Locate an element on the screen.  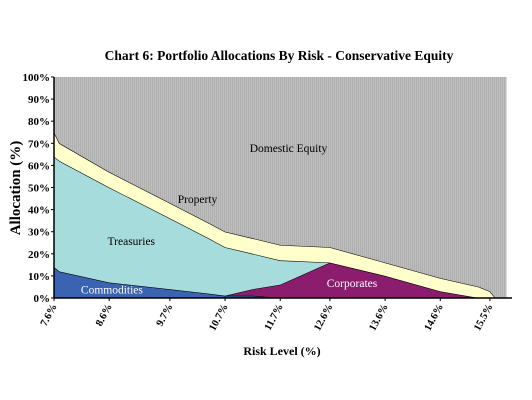
y-tick-label: 10% is located at coordinates (39, 277).